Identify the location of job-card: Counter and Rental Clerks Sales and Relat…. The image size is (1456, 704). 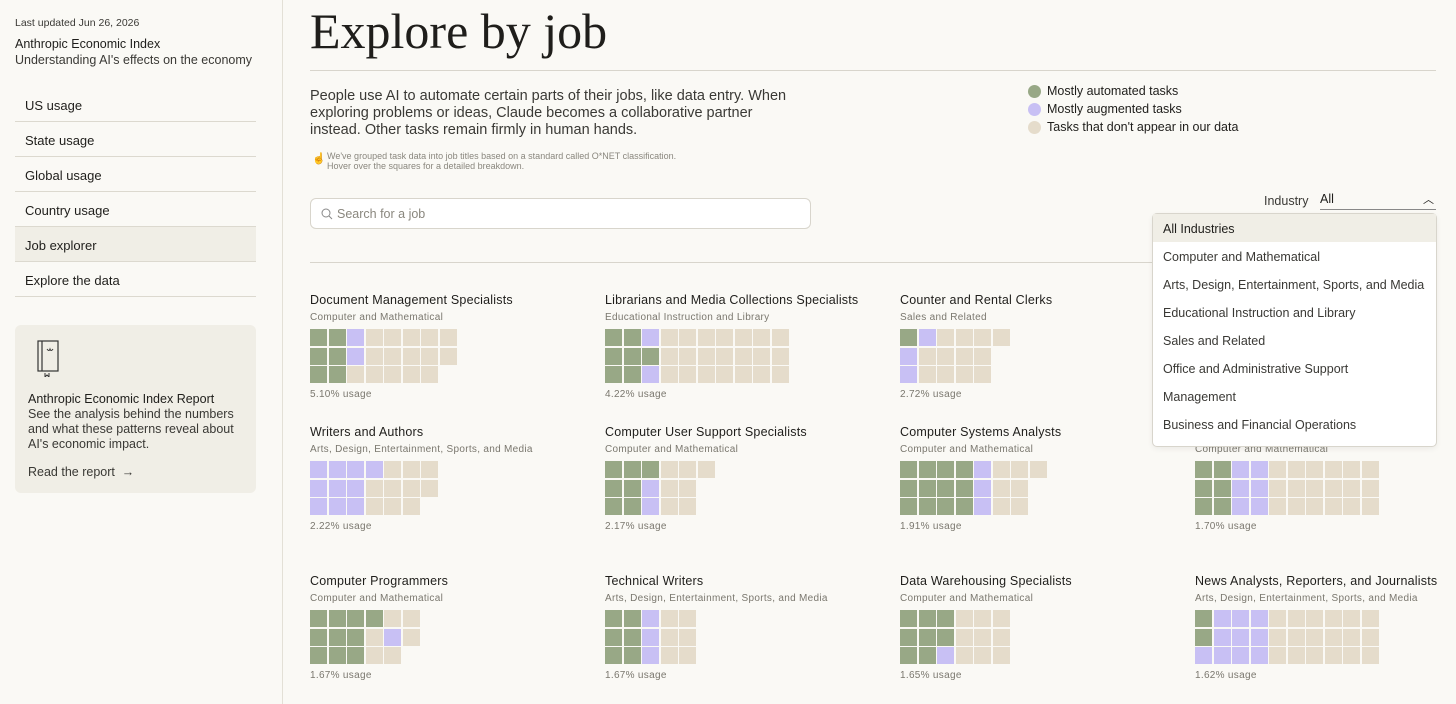
(1045, 337).